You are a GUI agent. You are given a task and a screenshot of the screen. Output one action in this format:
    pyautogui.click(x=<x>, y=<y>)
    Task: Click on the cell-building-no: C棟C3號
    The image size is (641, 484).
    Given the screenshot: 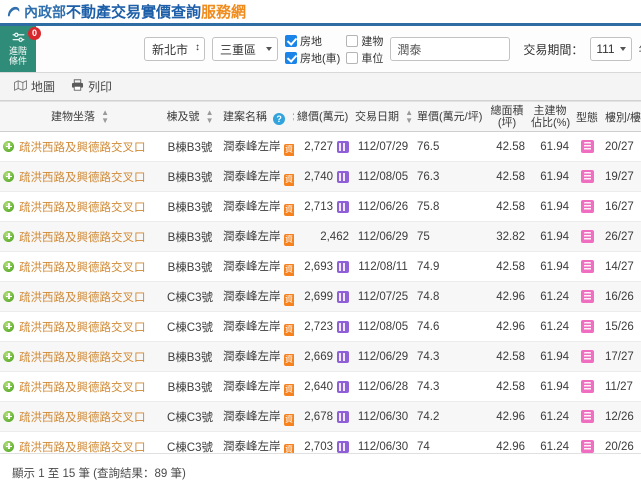 What is the action you would take?
    pyautogui.click(x=190, y=296)
    